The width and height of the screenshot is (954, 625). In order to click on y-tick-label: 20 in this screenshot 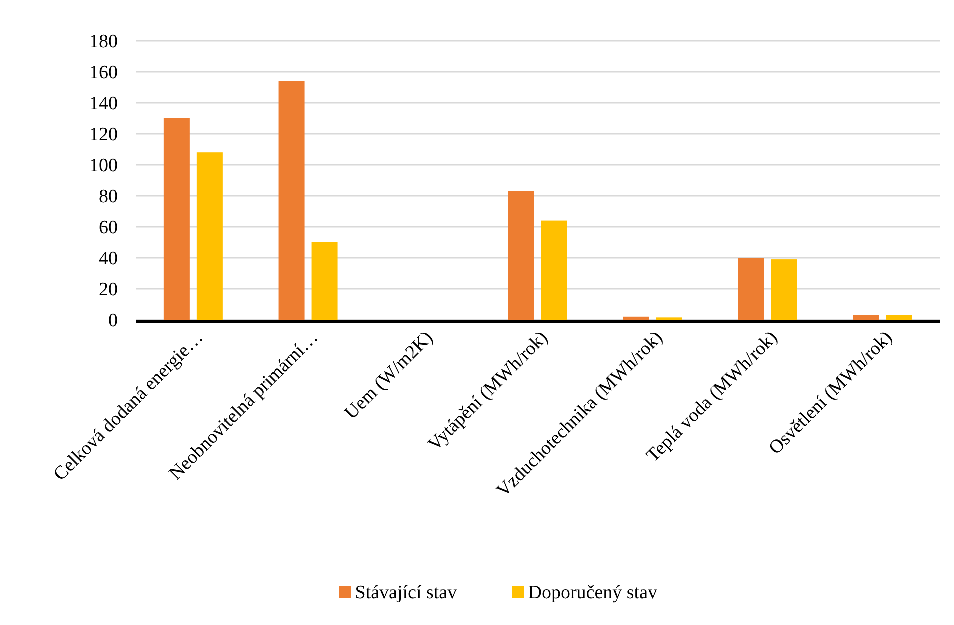, I will do `click(108, 290)`.